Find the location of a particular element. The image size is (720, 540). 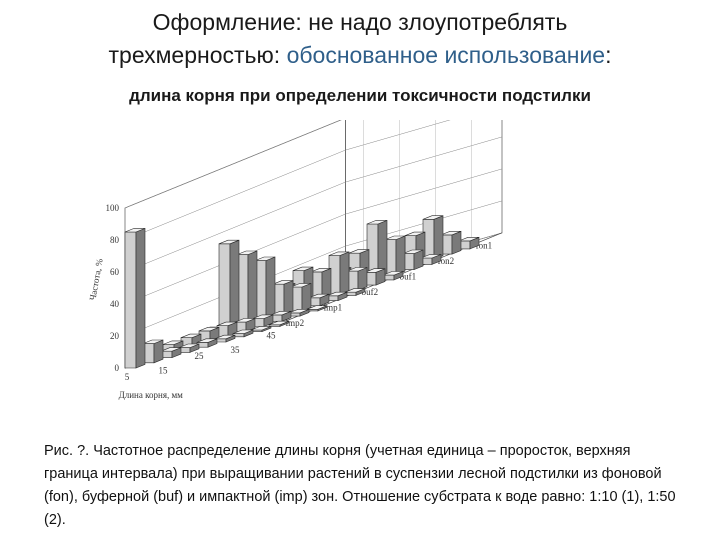

y-tick-label: 60 is located at coordinates (115, 272).